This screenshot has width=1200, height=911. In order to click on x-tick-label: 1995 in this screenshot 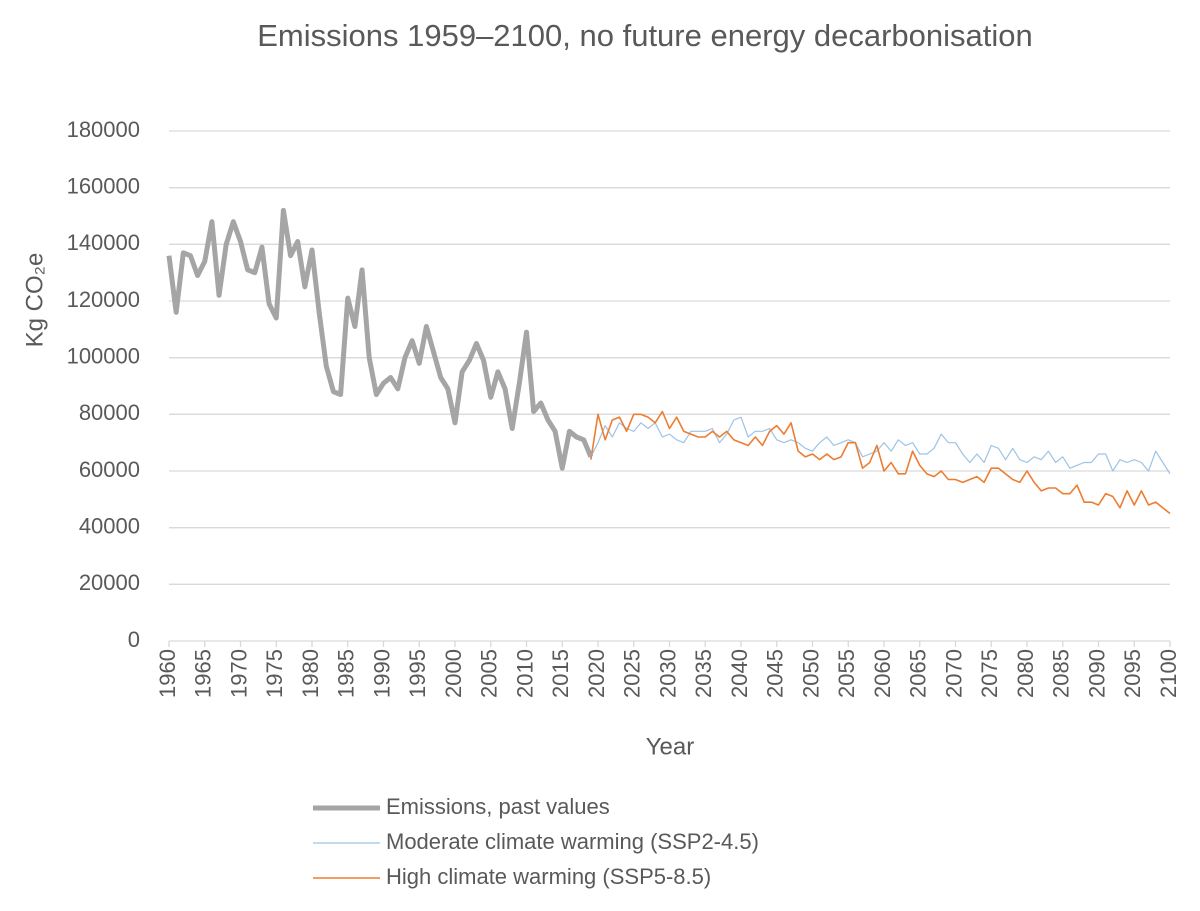, I will do `click(417, 673)`.